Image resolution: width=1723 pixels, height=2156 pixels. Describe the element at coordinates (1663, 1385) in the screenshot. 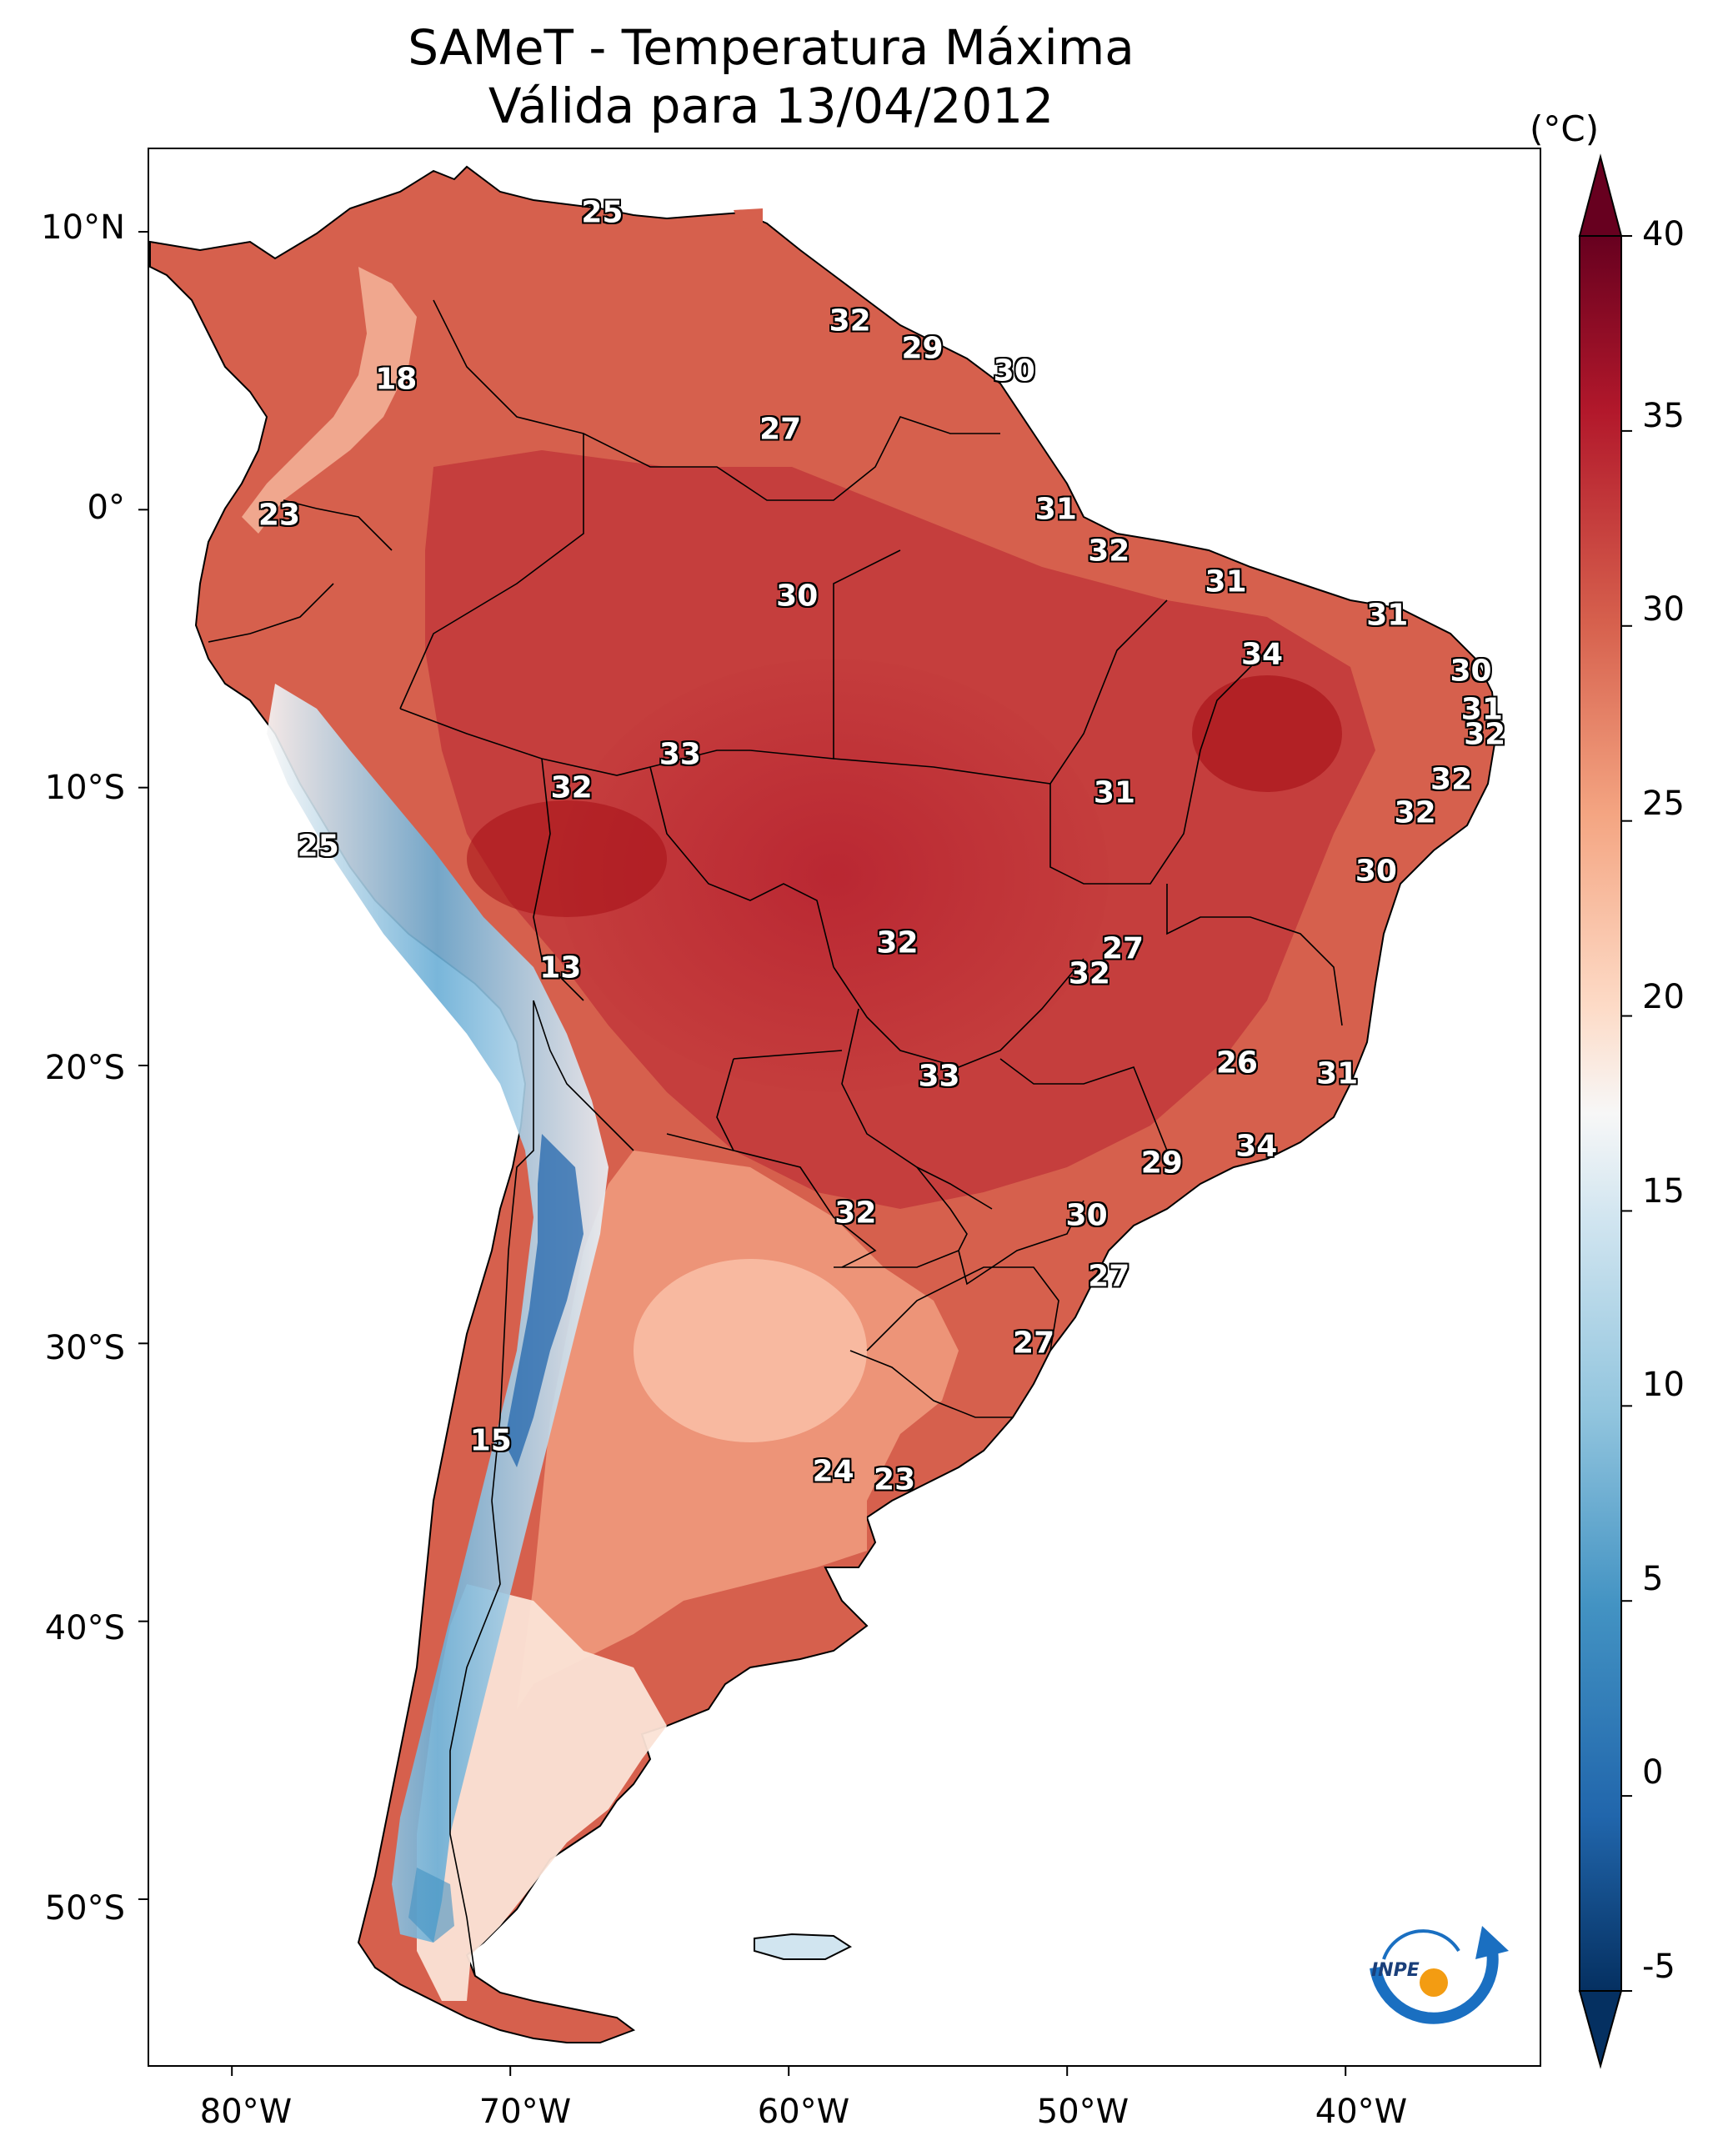

I see `colorbar-tick-10: 10` at that location.